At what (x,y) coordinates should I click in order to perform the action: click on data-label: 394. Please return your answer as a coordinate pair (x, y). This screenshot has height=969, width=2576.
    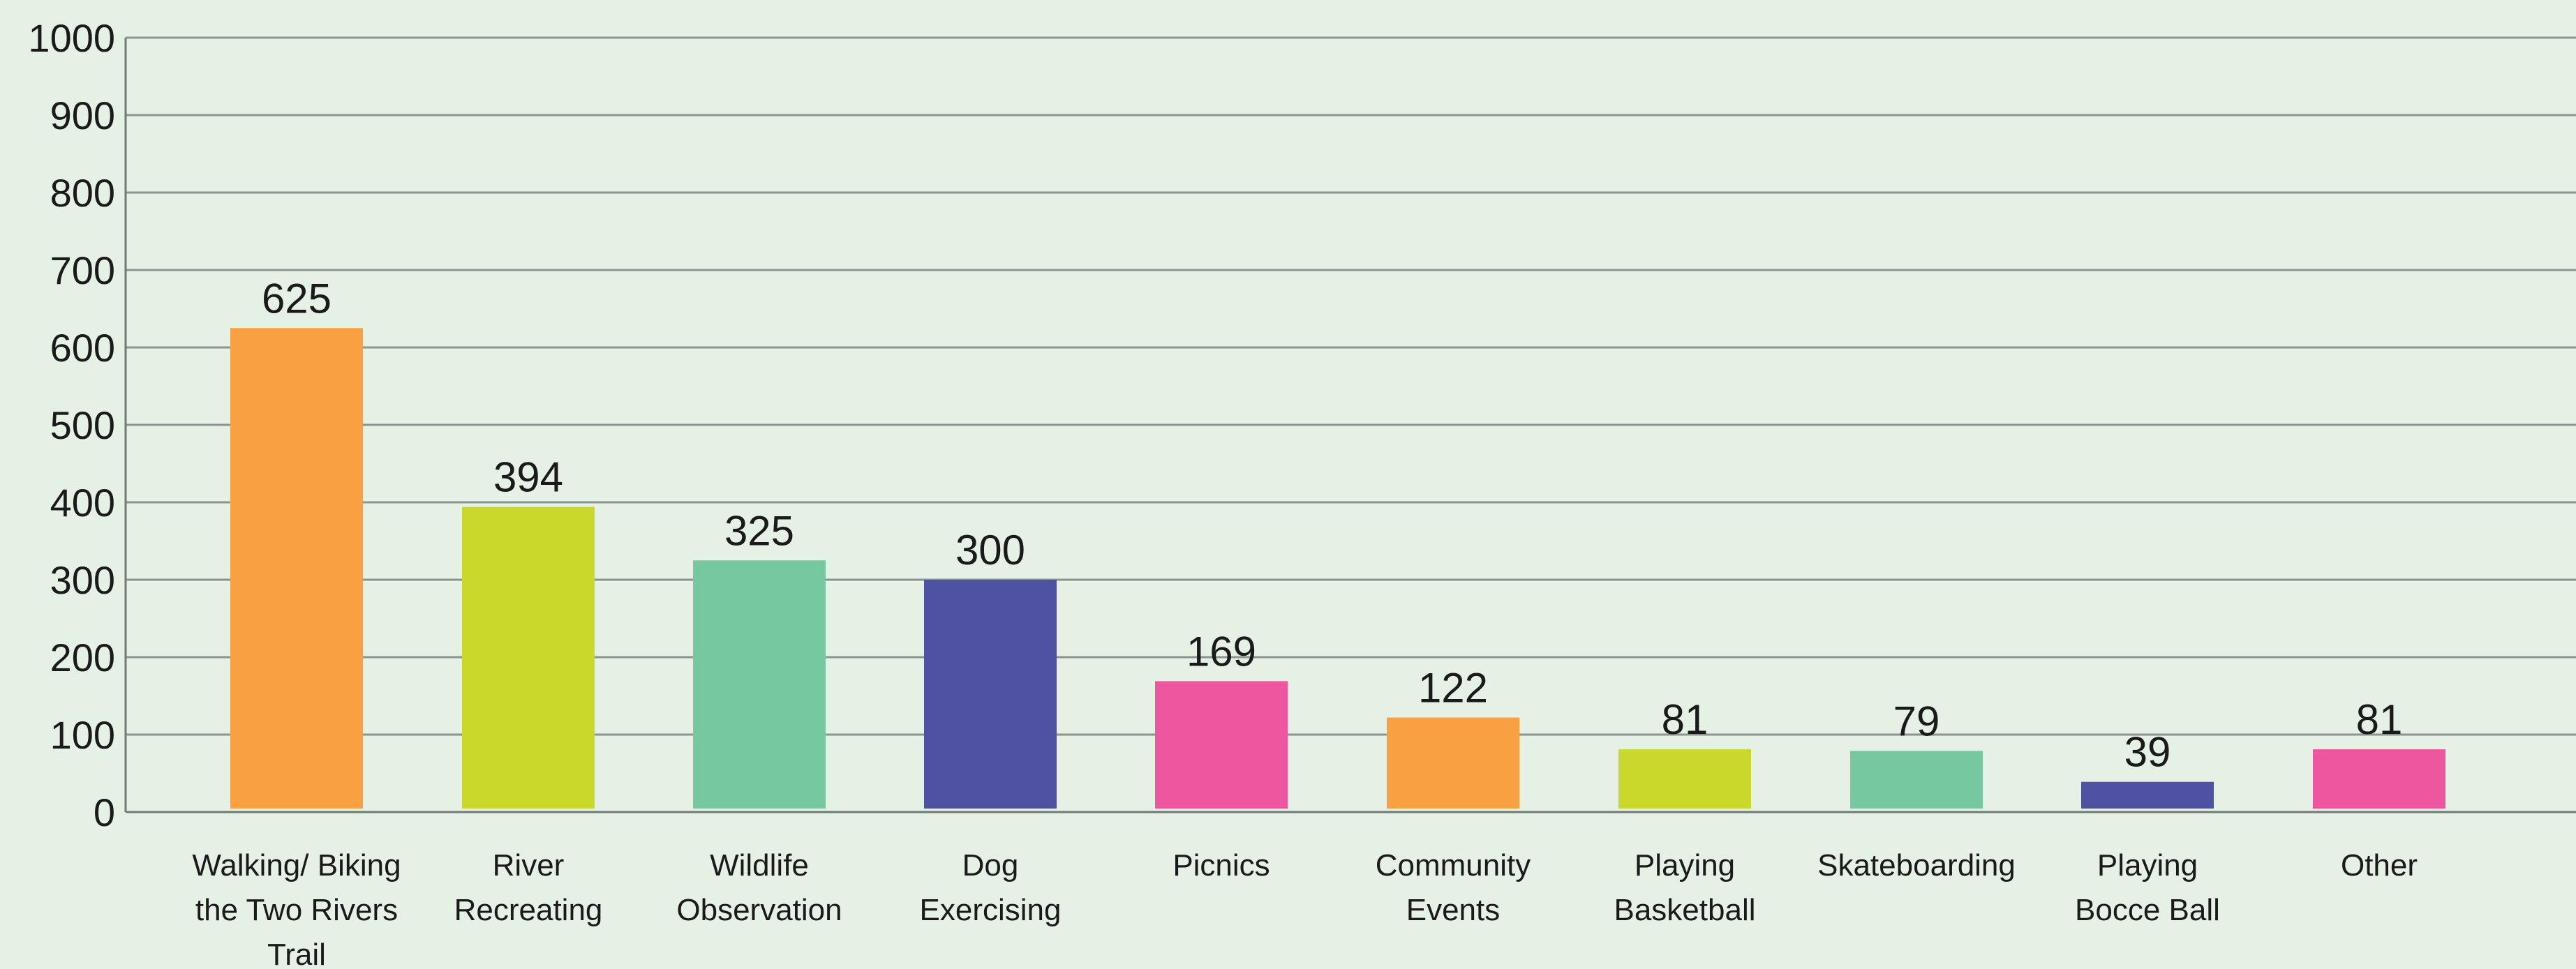
    Looking at the image, I should click on (528, 477).